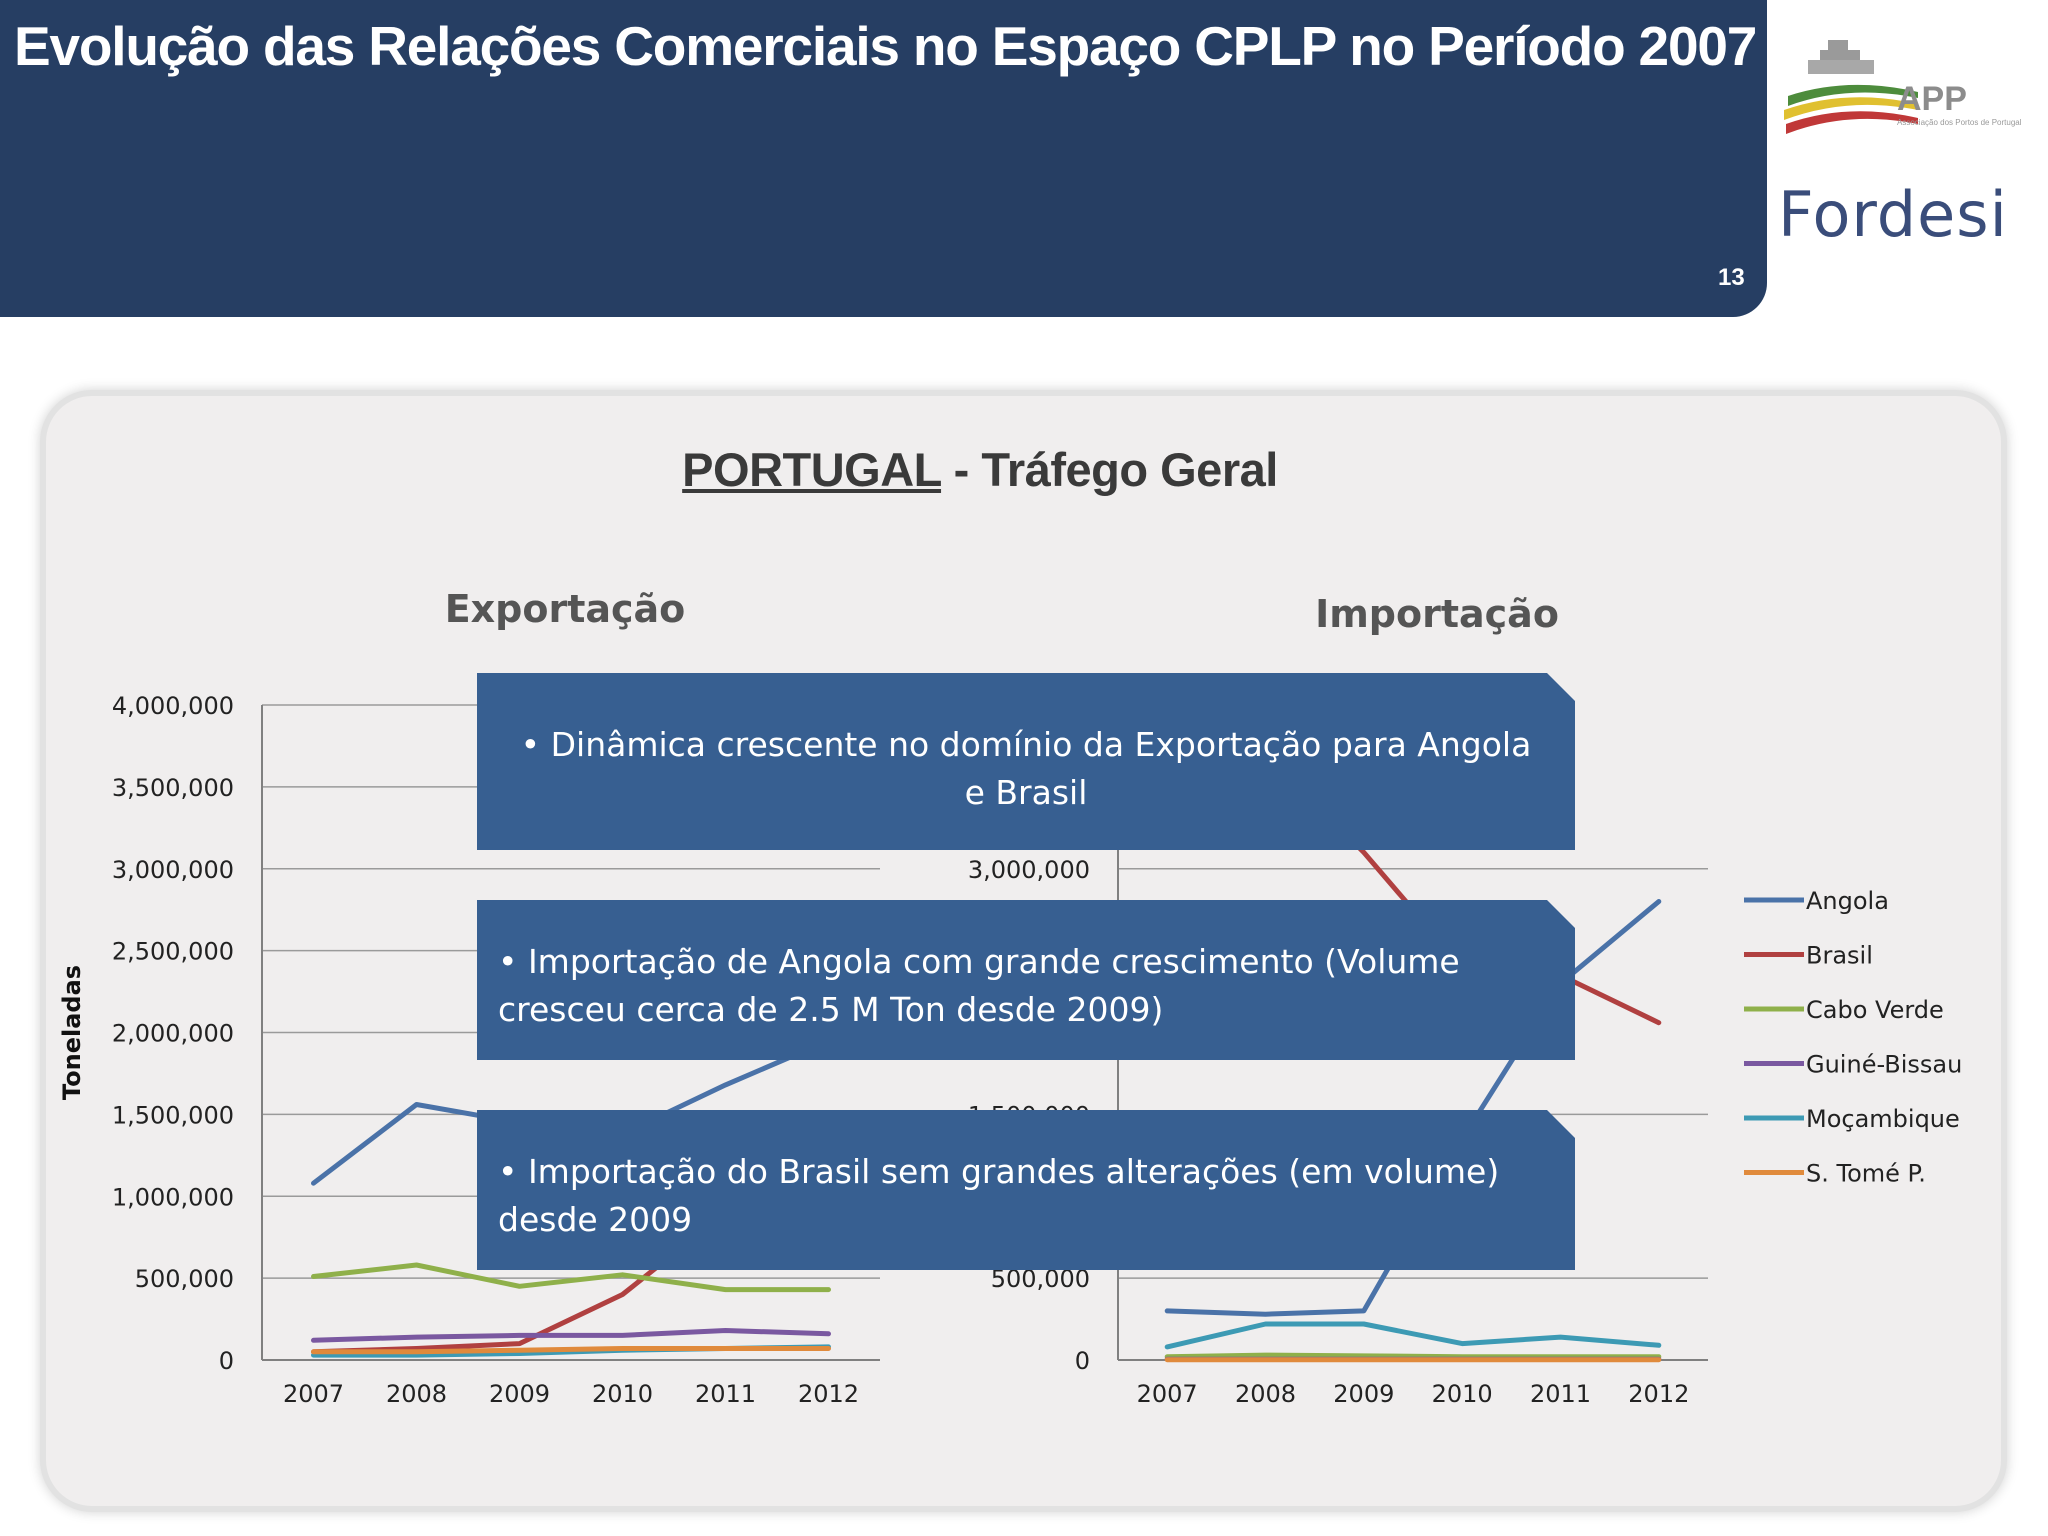 The image size is (2048, 1536). Describe the element at coordinates (1363, 1394) in the screenshot. I see `import-x-tick-label: 2009` at that location.